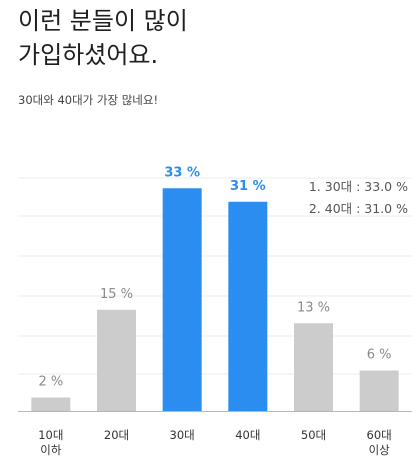 This screenshot has height=467, width=420. Describe the element at coordinates (358, 186) in the screenshot. I see `ranking-item-1: 1. 30대 : 33.0 %` at that location.